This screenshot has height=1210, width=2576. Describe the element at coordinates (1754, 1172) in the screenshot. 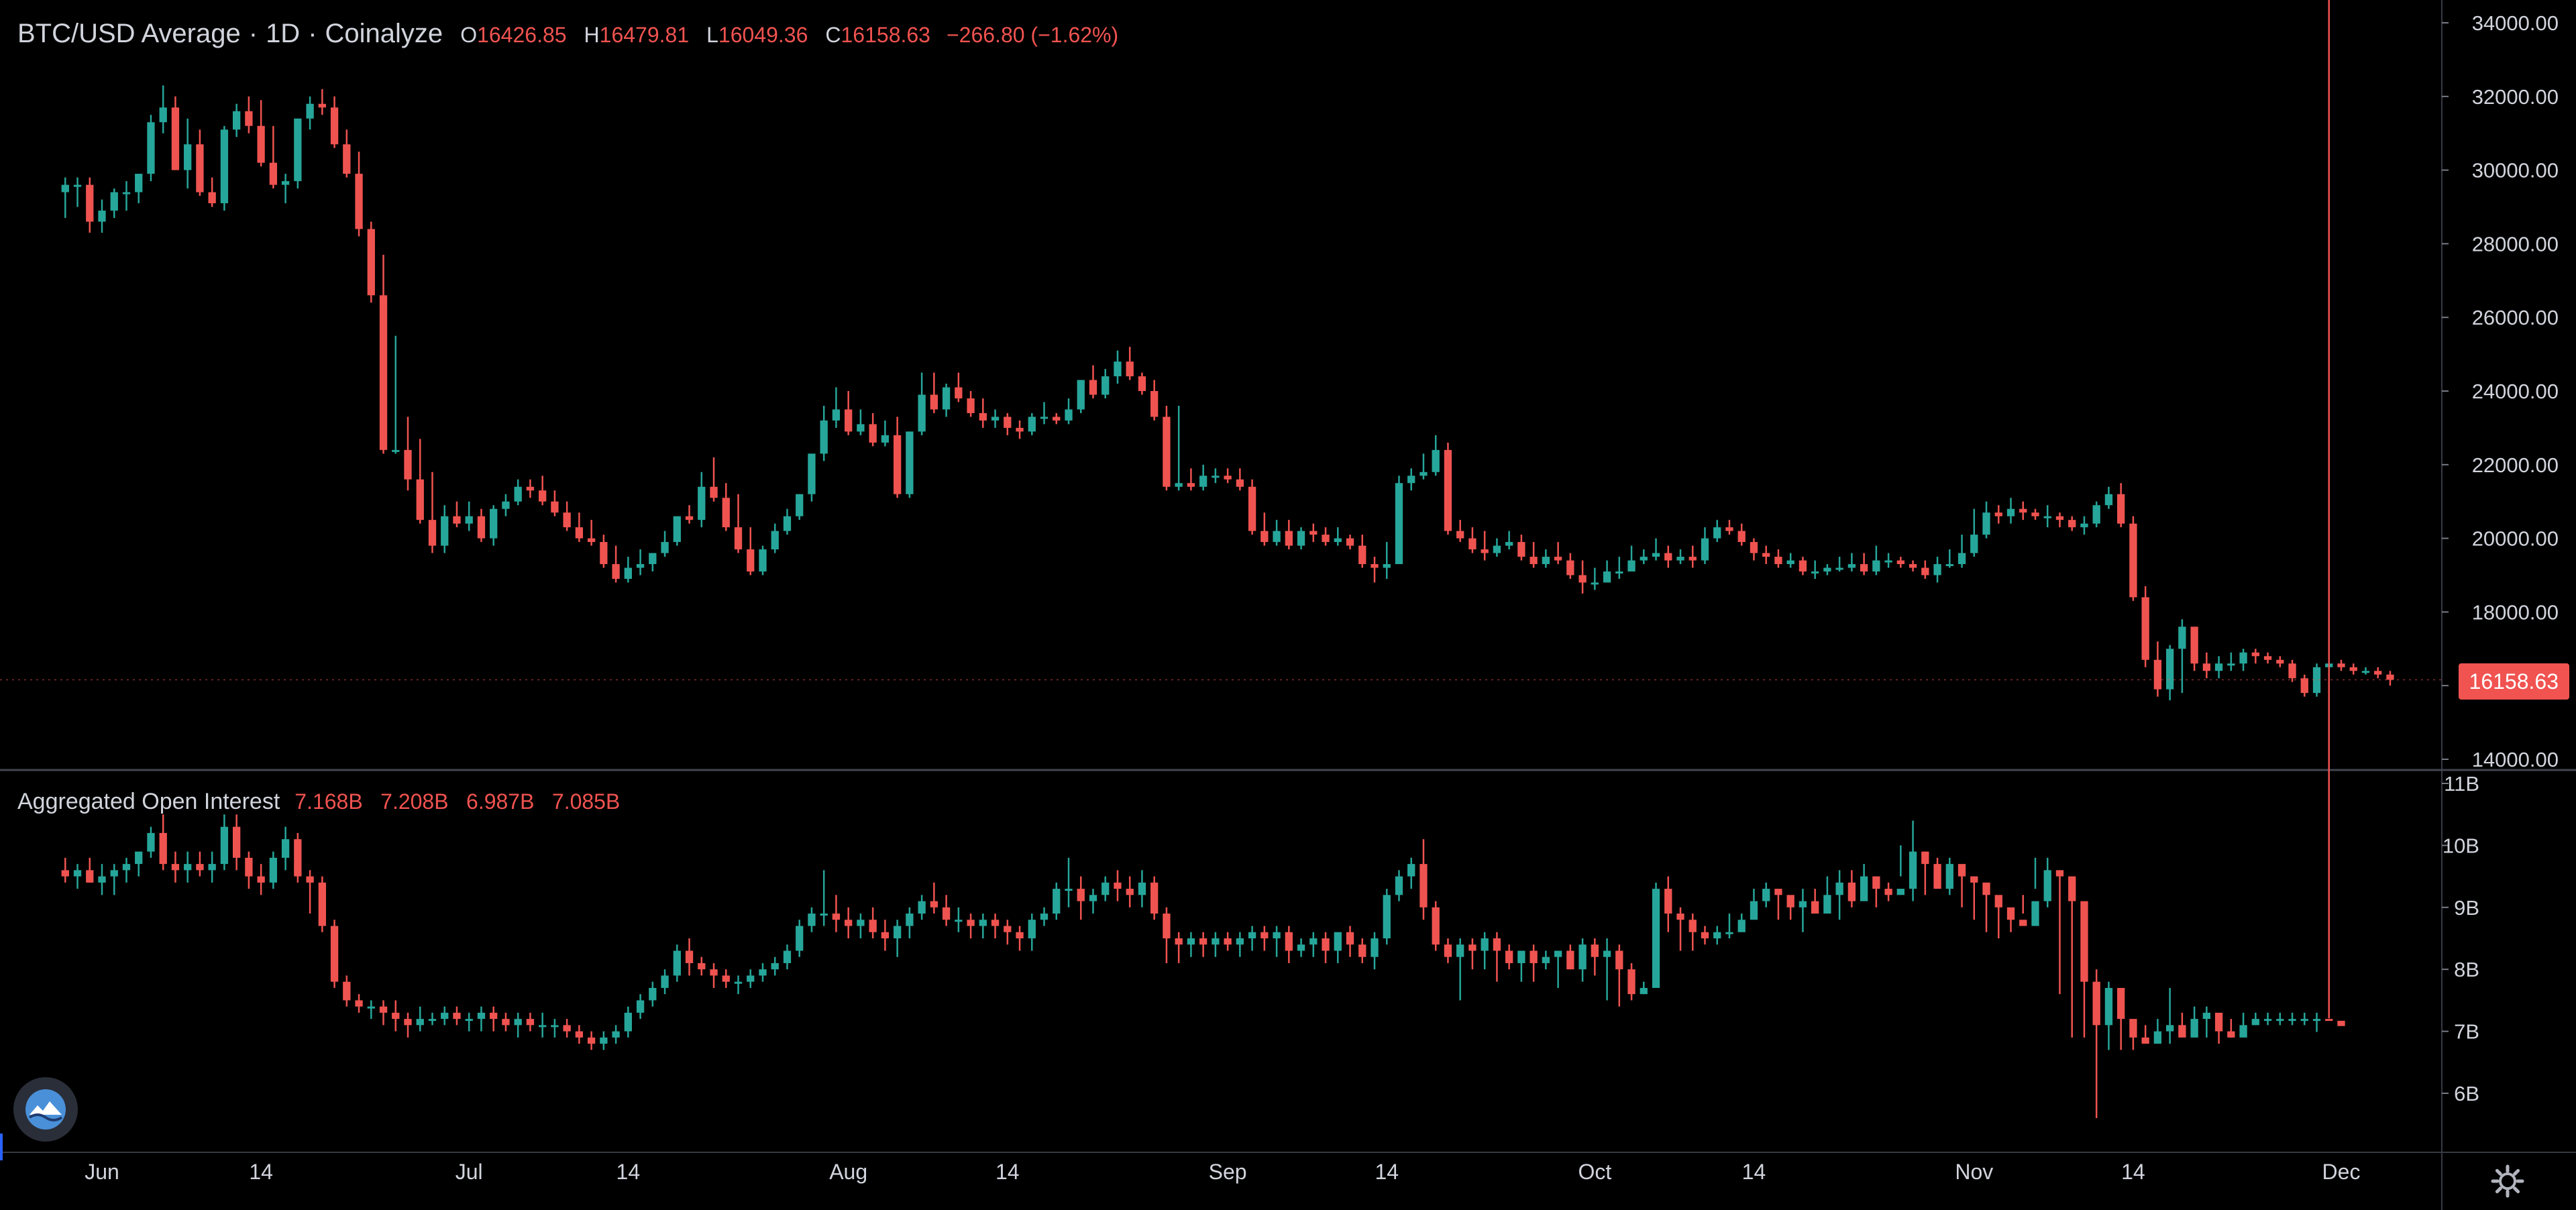

I see `time-axis-label: 14` at that location.